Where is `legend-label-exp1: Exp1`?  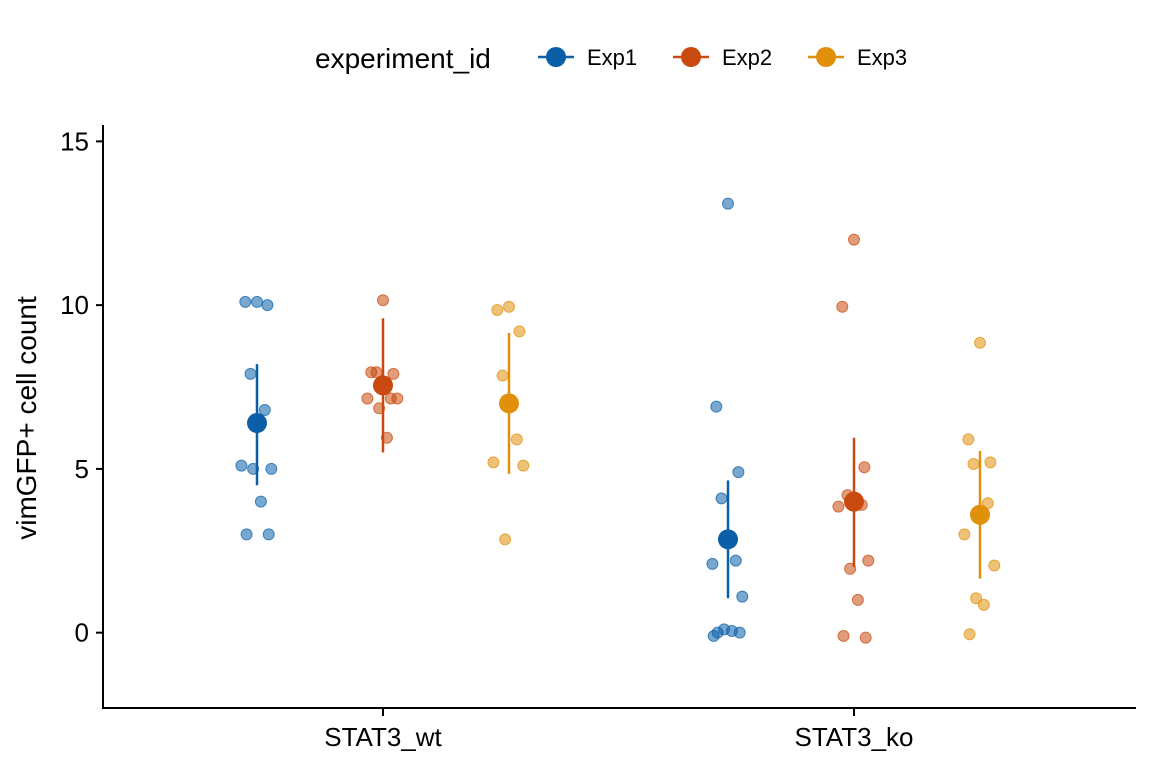 legend-label-exp1: Exp1 is located at coordinates (612, 57).